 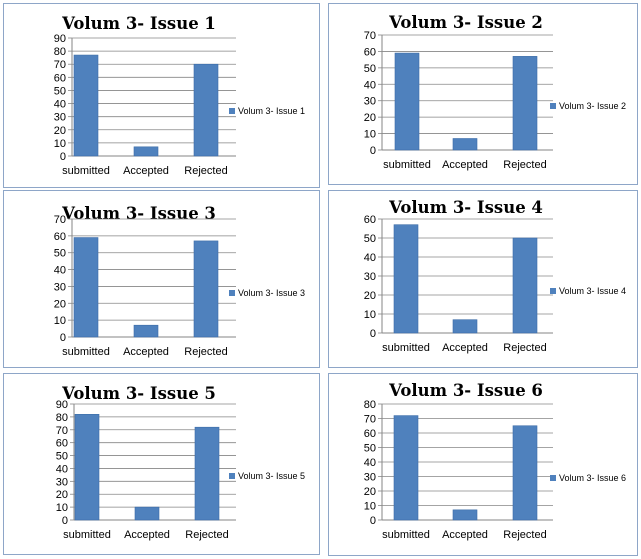 I want to click on chart-title: Volum 3- Issue 4, so click(x=465, y=207).